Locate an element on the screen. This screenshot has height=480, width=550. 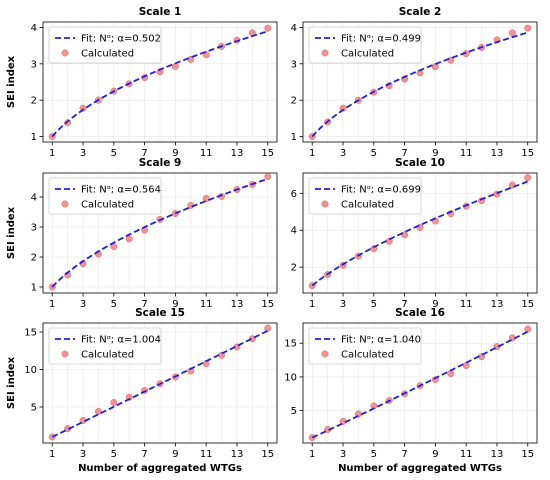
legend-fit-label: Fit: Nᵅ; α=1.040 is located at coordinates (381, 340).